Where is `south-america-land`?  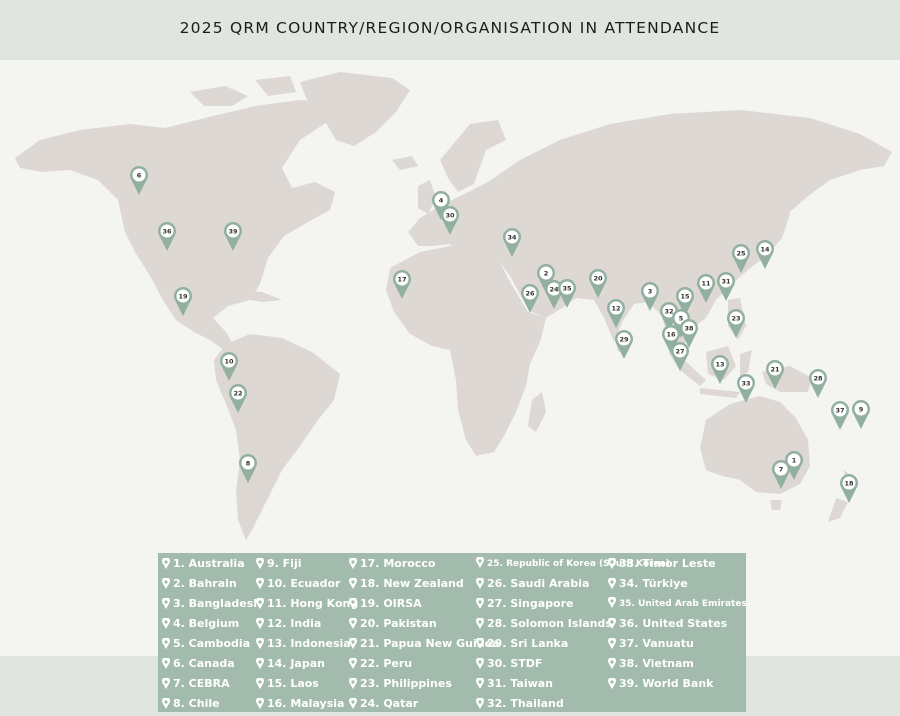 south-america-land is located at coordinates (277, 437).